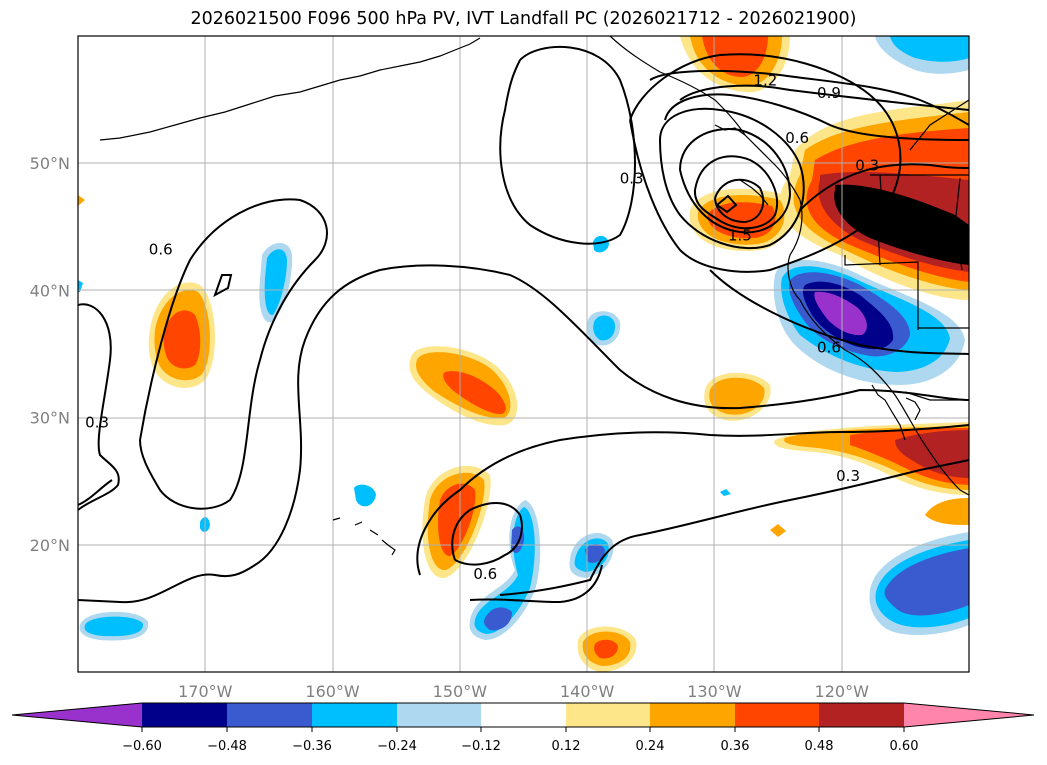  I want to click on contour-label-1: 0.9, so click(829, 93).